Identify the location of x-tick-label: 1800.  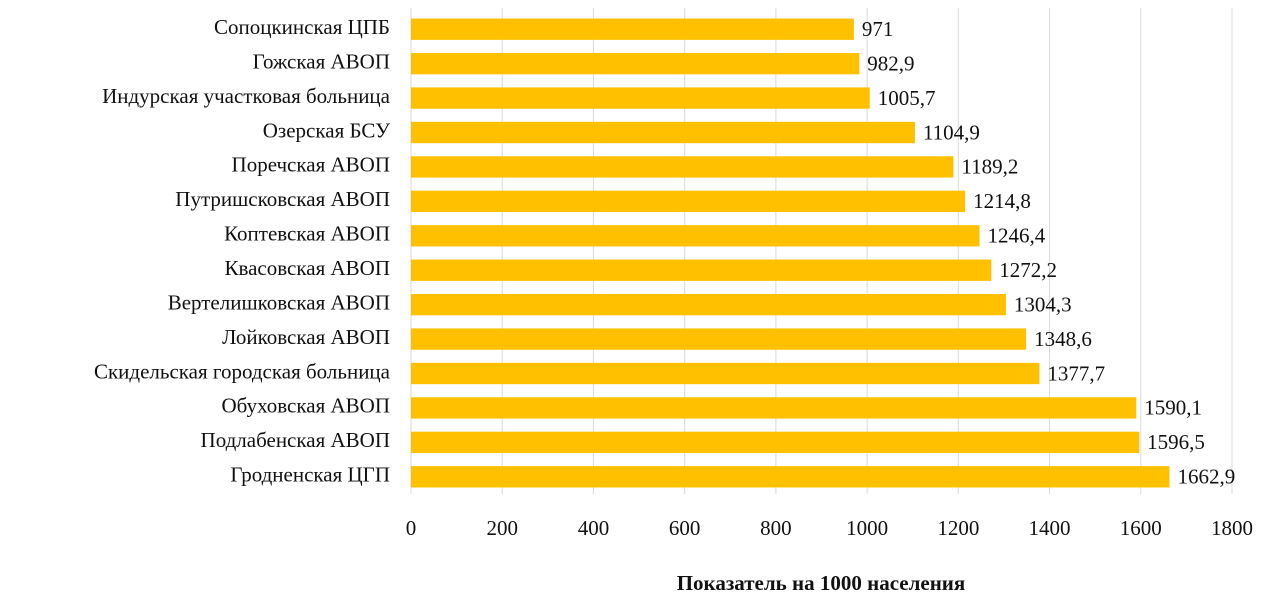
(1232, 528).